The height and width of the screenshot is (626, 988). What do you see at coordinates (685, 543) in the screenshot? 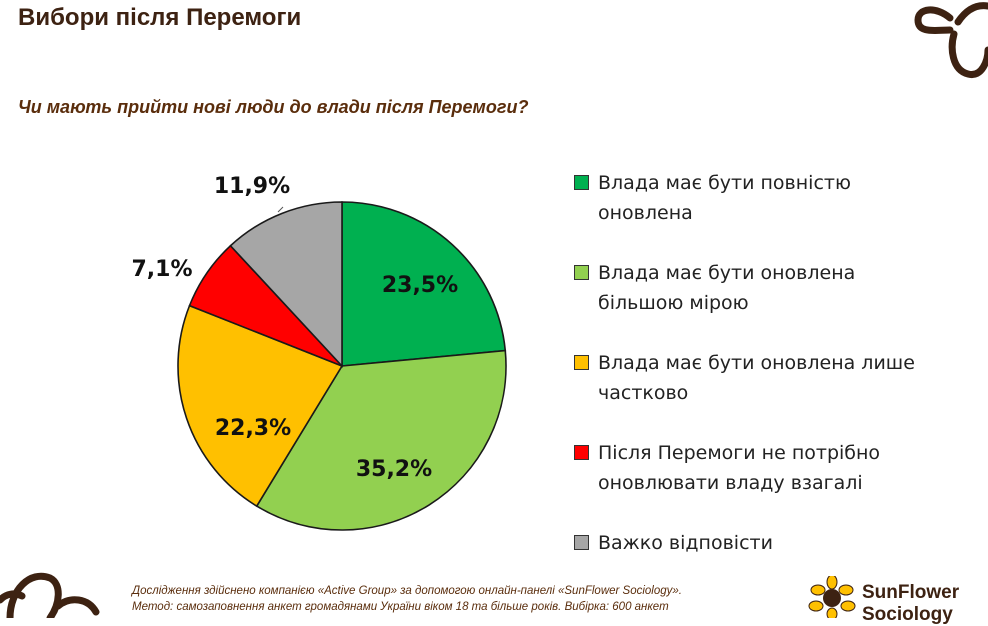
I see `legend-label-line1: Важко відповісти` at bounding box center [685, 543].